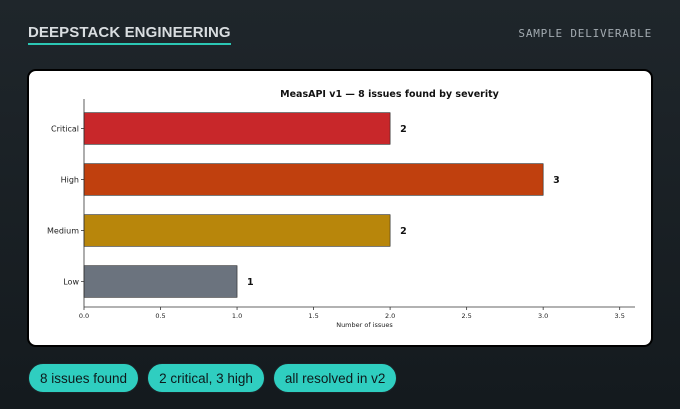 This screenshot has height=409, width=680. What do you see at coordinates (620, 316) in the screenshot?
I see `x-tick-label-7: 3.5` at bounding box center [620, 316].